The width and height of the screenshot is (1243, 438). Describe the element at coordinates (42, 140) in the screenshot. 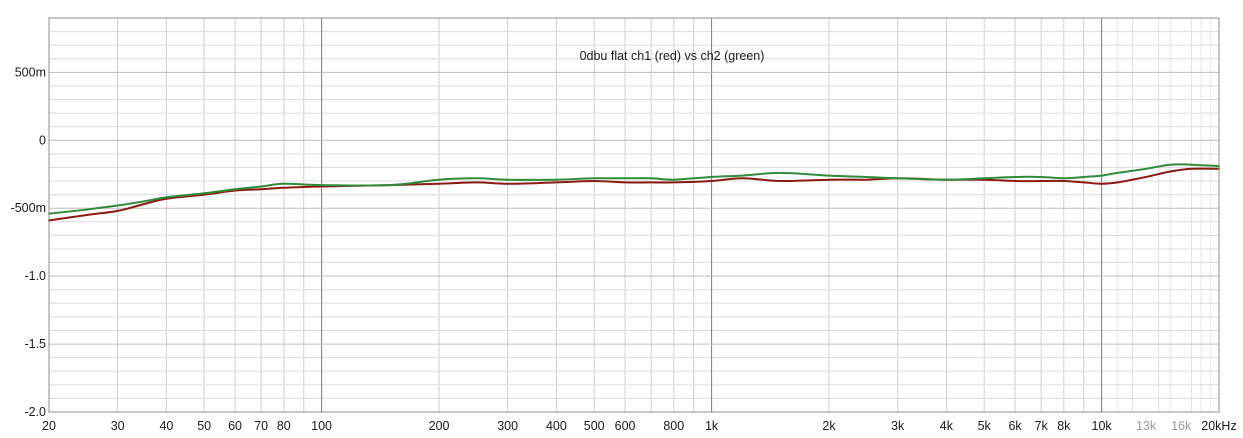

I see `y-tick-label: 0` at that location.